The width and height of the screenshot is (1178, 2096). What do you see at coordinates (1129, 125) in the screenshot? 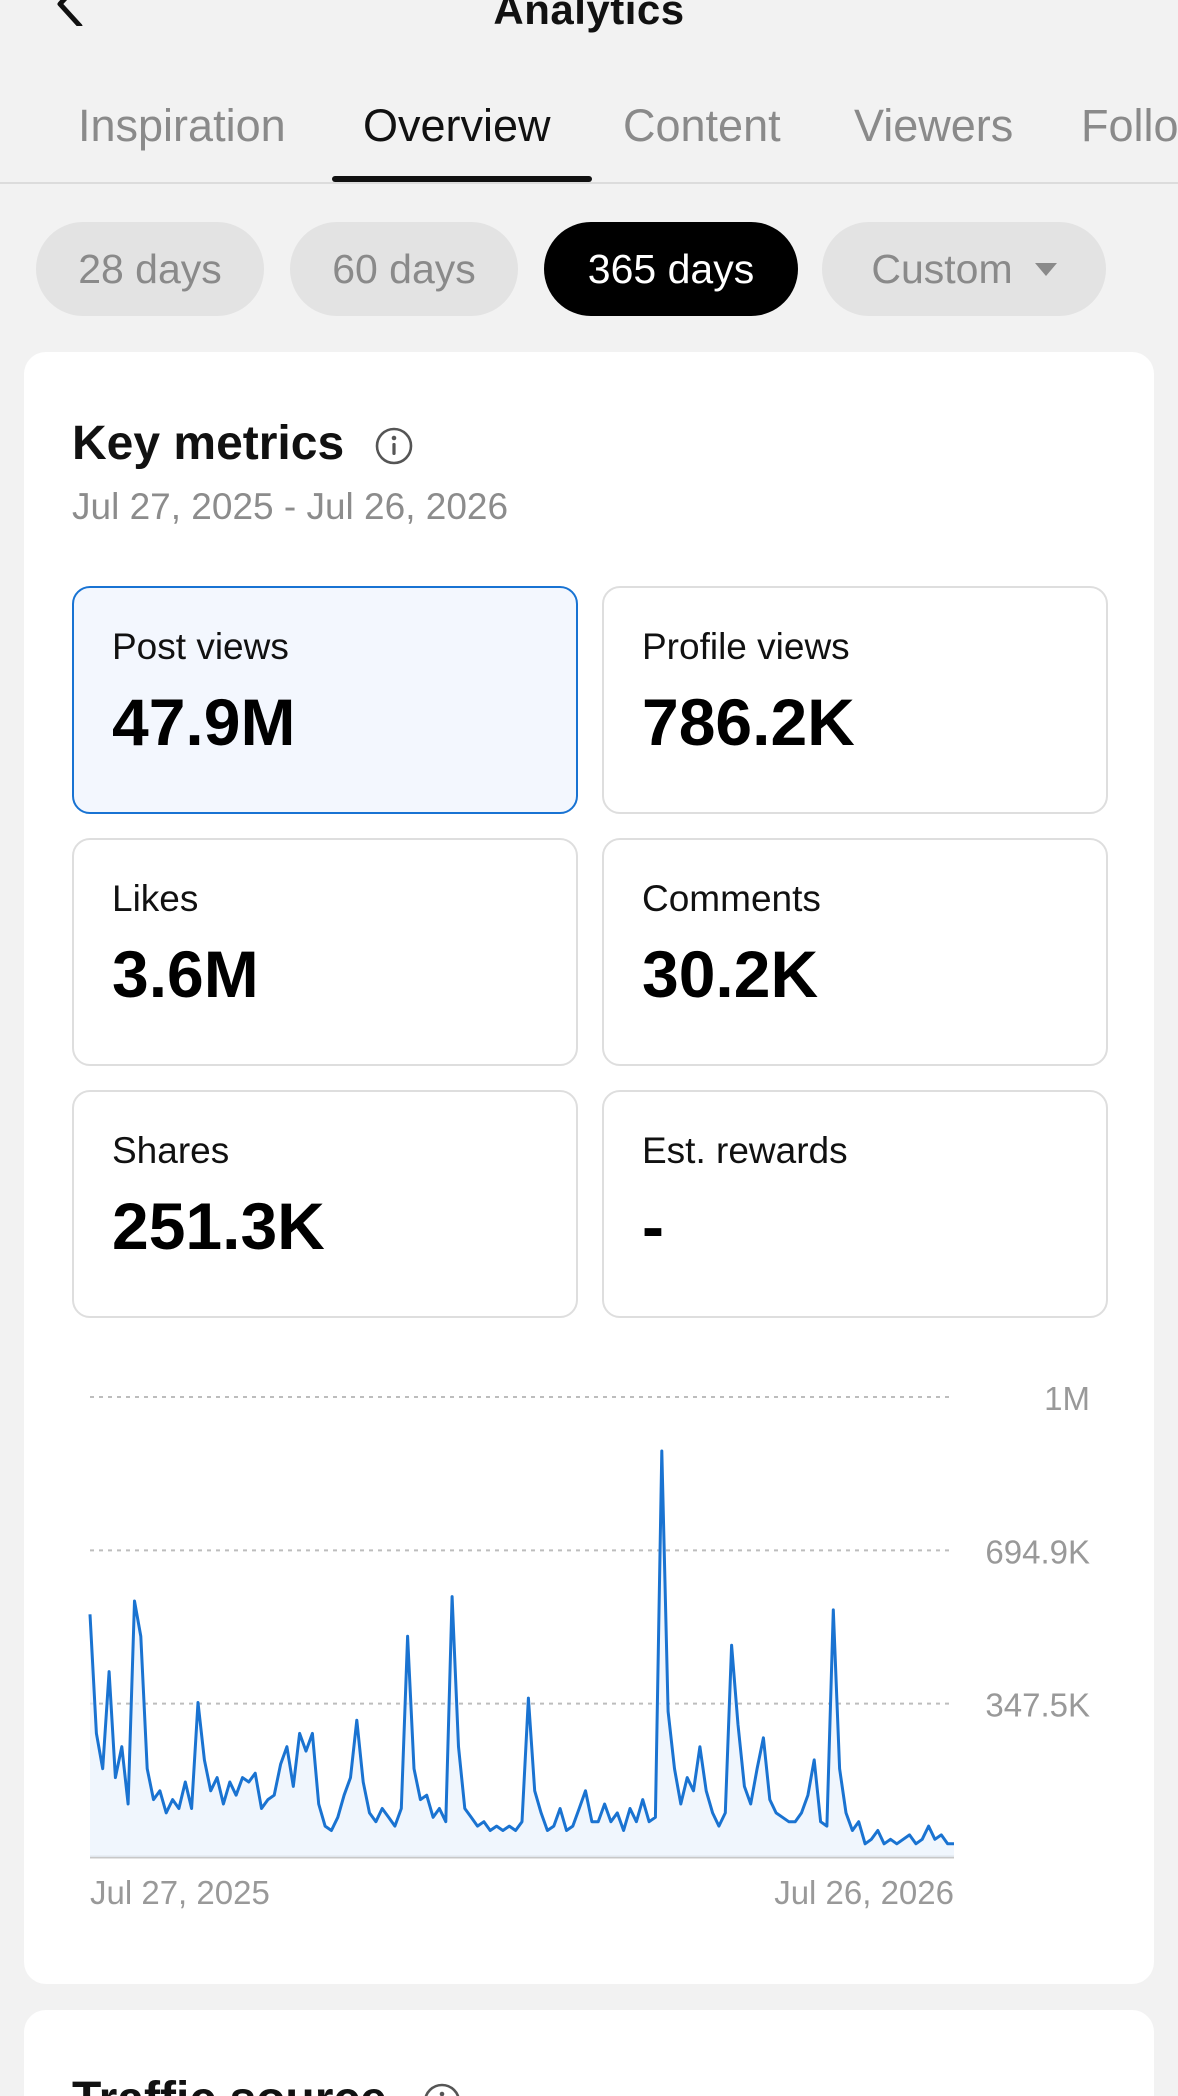
I see `tab-followers: Follo` at bounding box center [1129, 125].